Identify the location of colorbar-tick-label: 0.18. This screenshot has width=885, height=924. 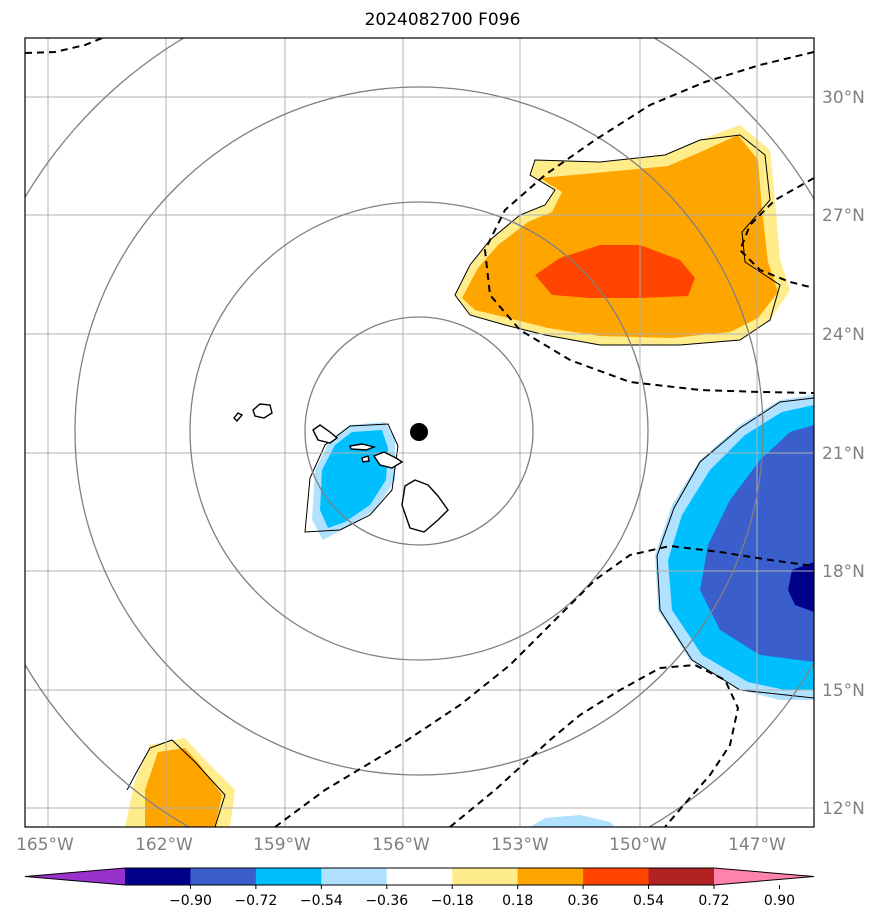
(517, 901).